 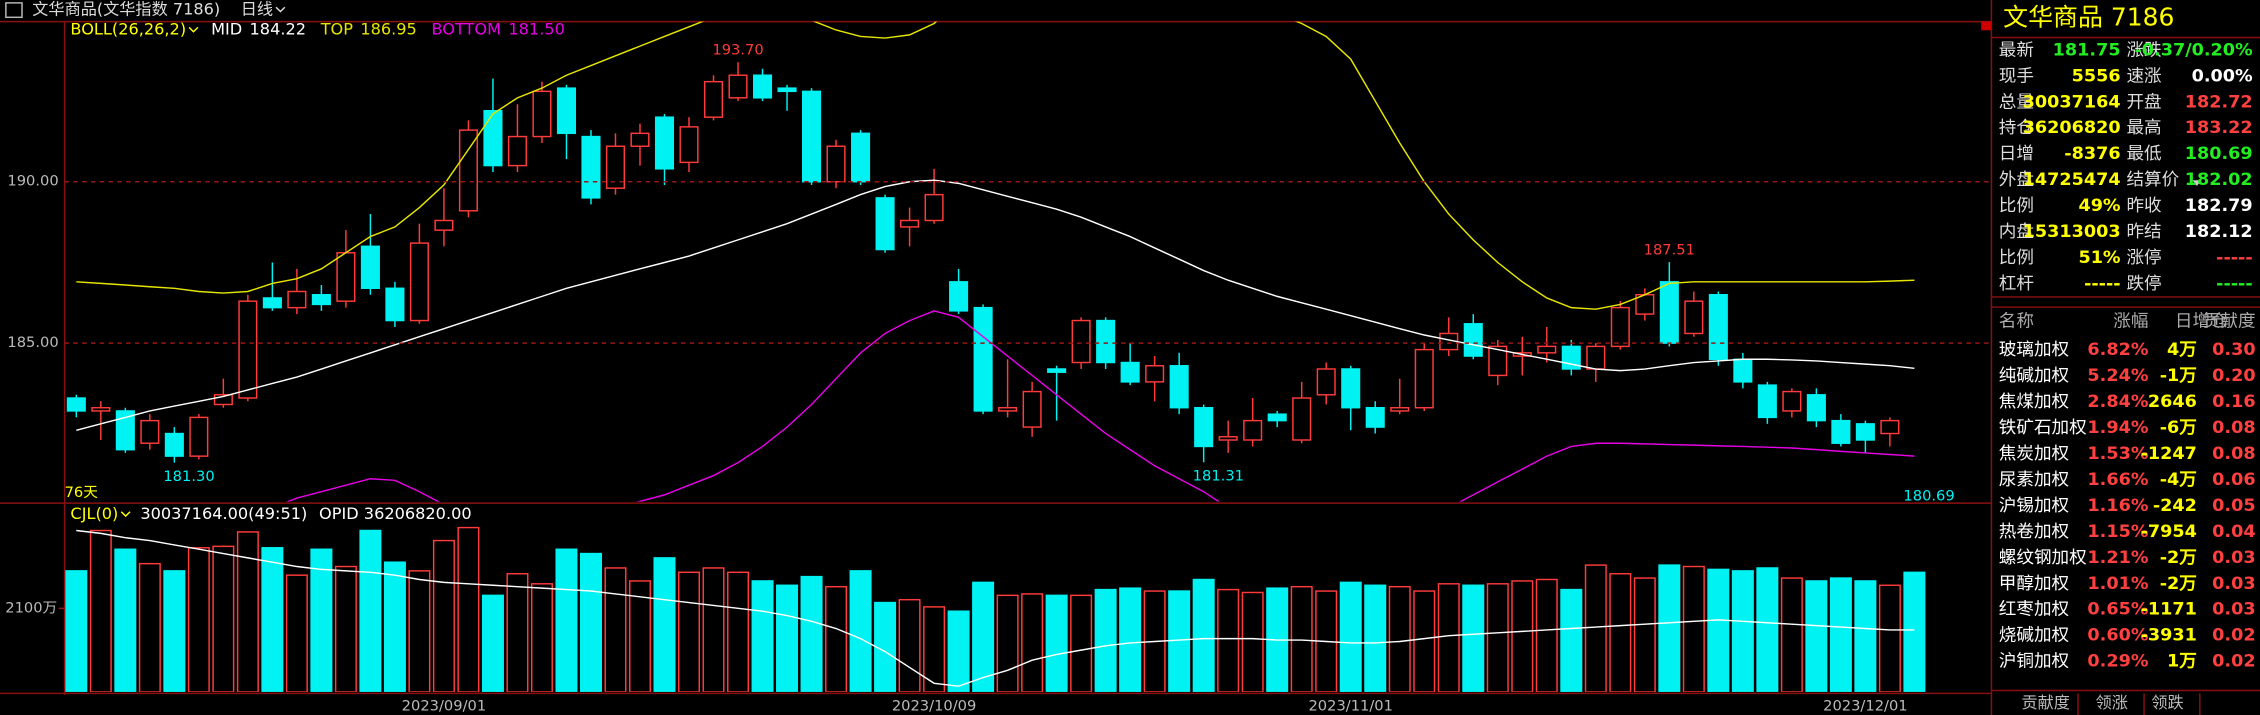 What do you see at coordinates (2117, 662) in the screenshot?
I see `table-cell: 0.29%` at bounding box center [2117, 662].